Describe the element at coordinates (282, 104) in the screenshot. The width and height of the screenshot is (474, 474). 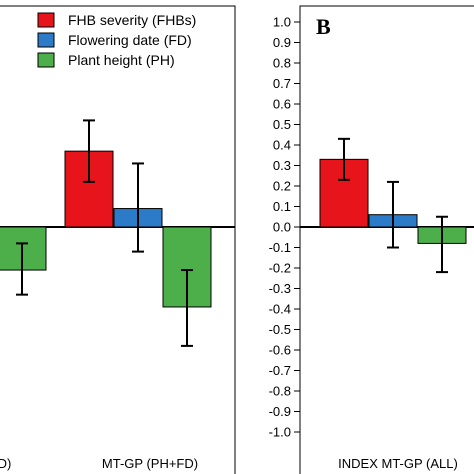
I see `y-tick-label: 0.6` at that location.